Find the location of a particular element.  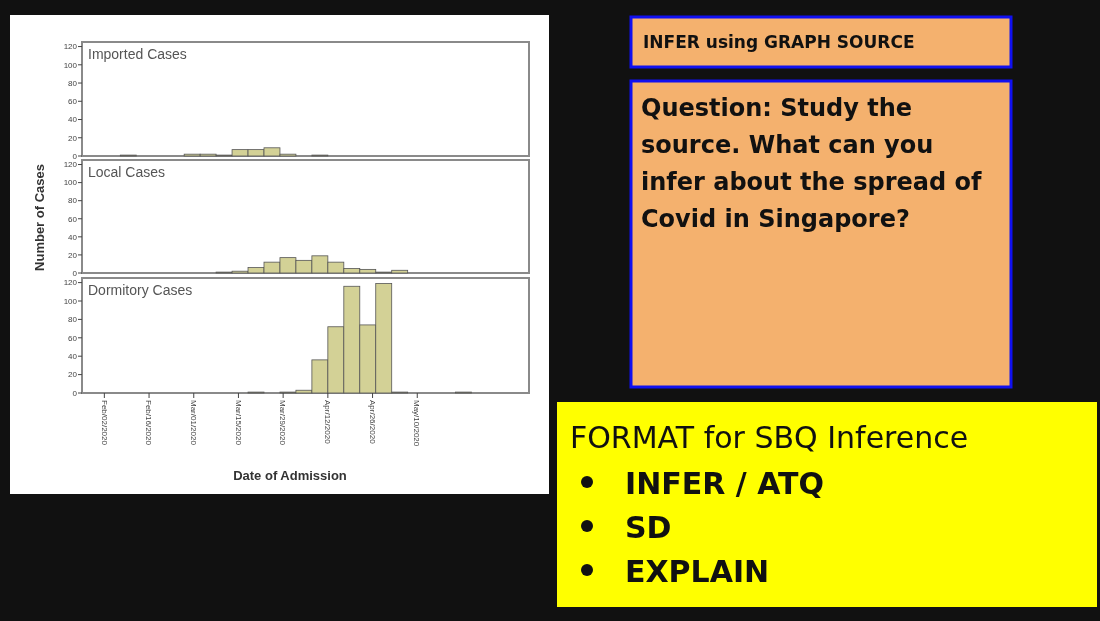

x-axis-title: Date of Admission is located at coordinates (290, 475).